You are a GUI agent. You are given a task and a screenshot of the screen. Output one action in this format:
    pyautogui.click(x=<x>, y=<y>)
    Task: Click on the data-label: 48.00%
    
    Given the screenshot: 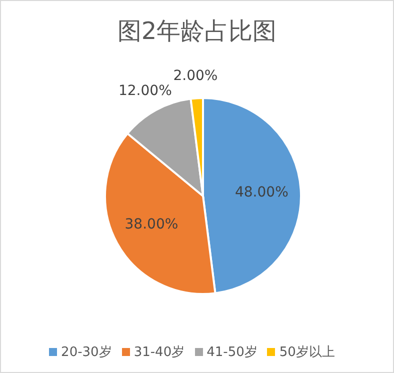 What is the action you would take?
    pyautogui.click(x=261, y=192)
    